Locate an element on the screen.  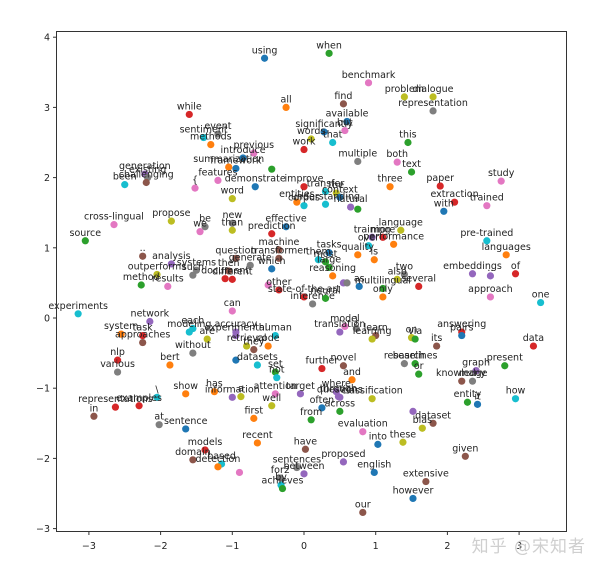
data-point: various is located at coordinates (117, 367).